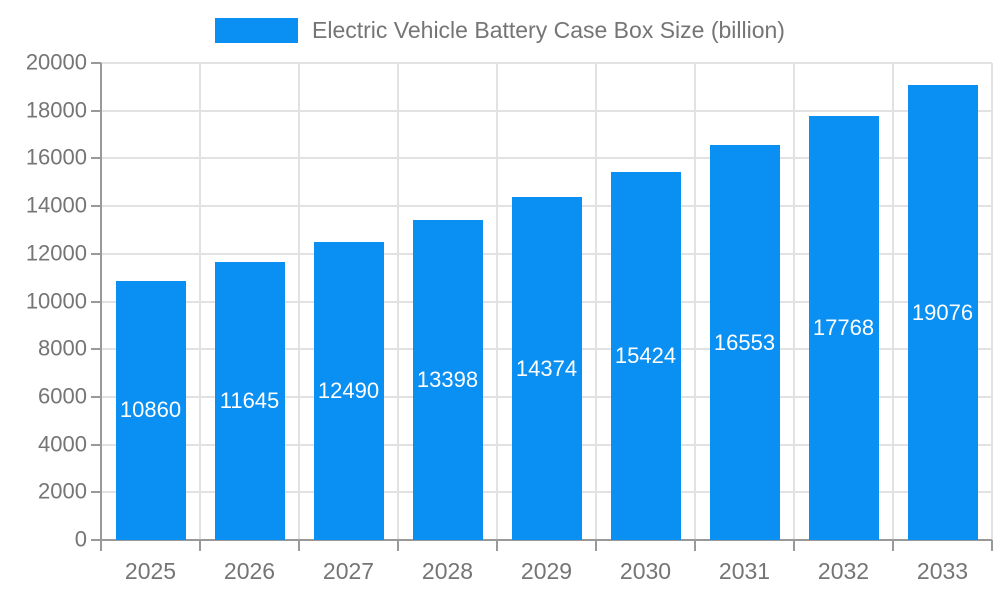 The height and width of the screenshot is (600, 1000). I want to click on bar-2030, so click(645, 356).